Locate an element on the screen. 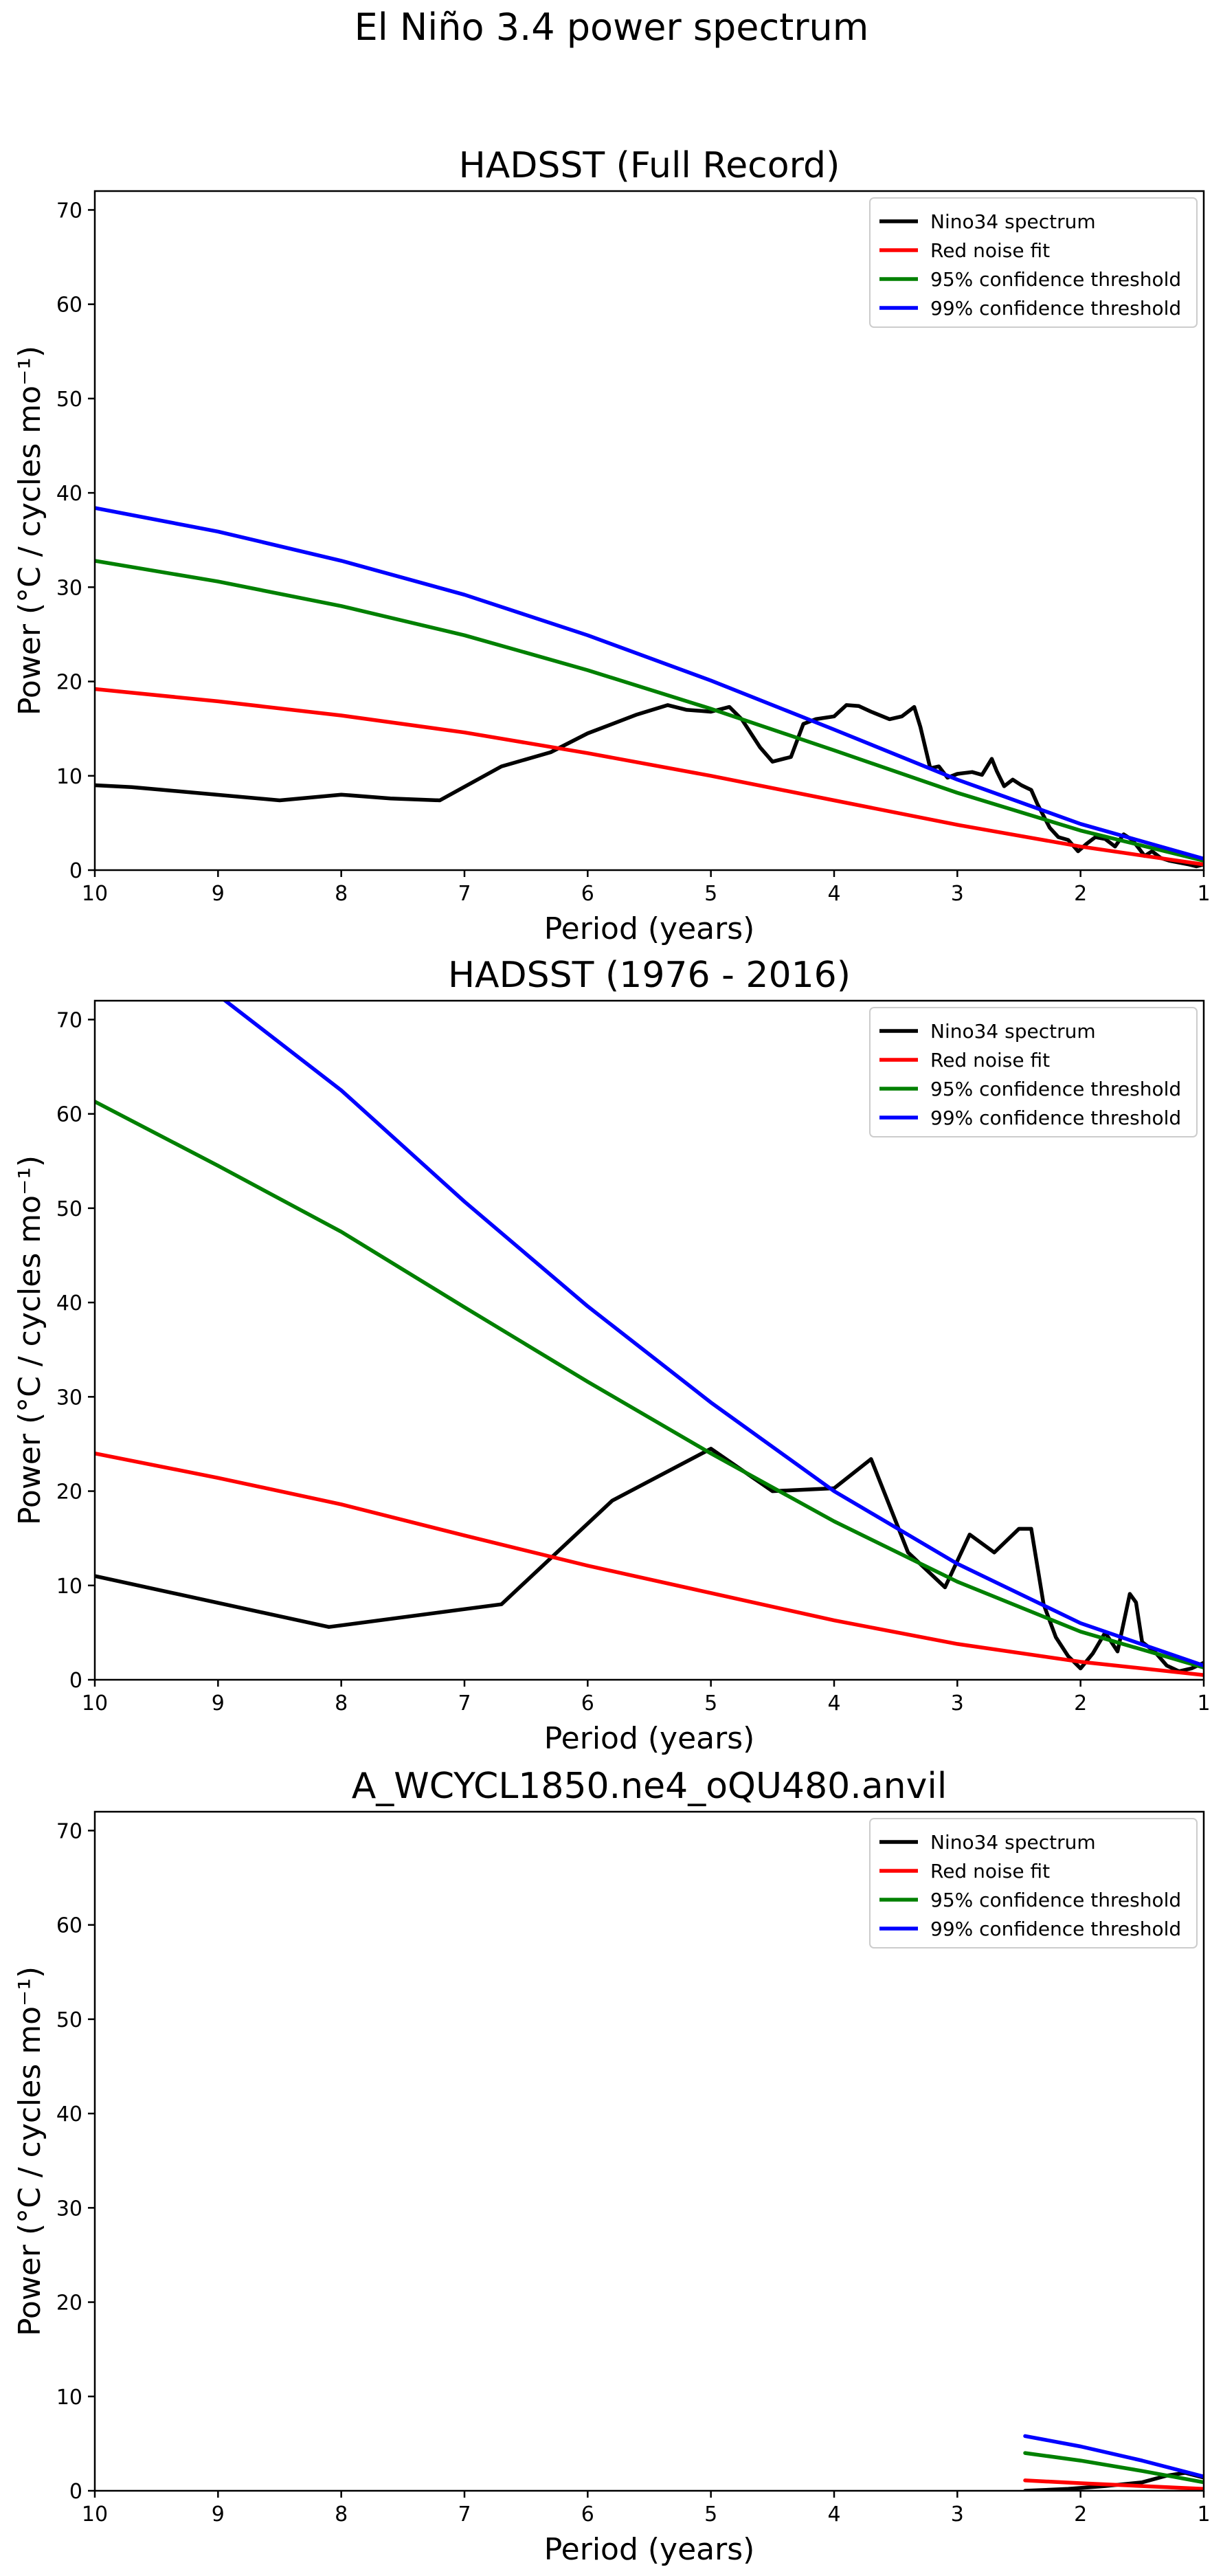 The height and width of the screenshot is (2576, 1223). chart-title: HADSST (Full Record) is located at coordinates (649, 165).